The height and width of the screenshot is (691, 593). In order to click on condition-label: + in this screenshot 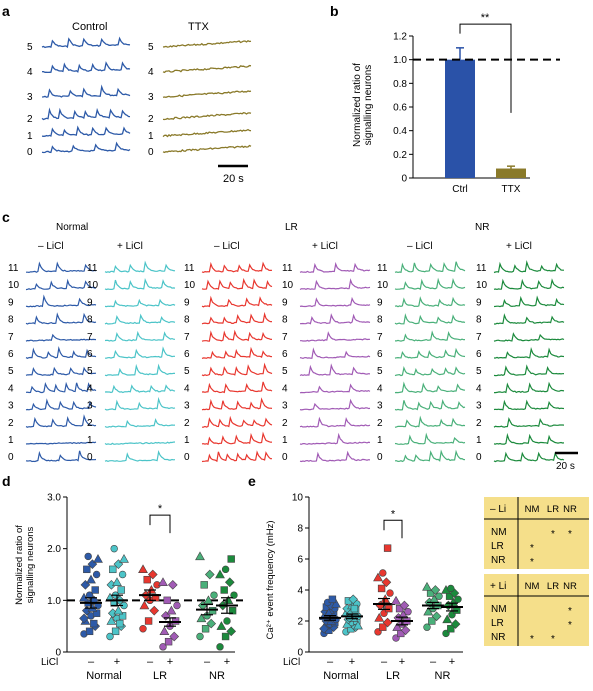, I will do `click(170, 662)`.